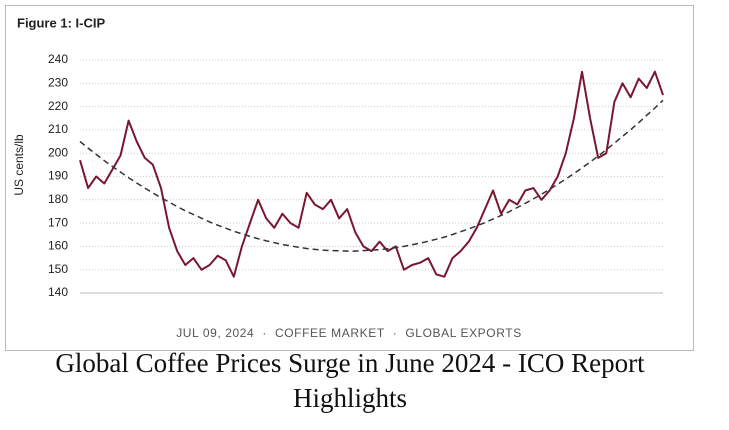 The height and width of the screenshot is (430, 729). What do you see at coordinates (463, 333) in the screenshot?
I see `meta-tag: GLOBAL EXPORTS` at bounding box center [463, 333].